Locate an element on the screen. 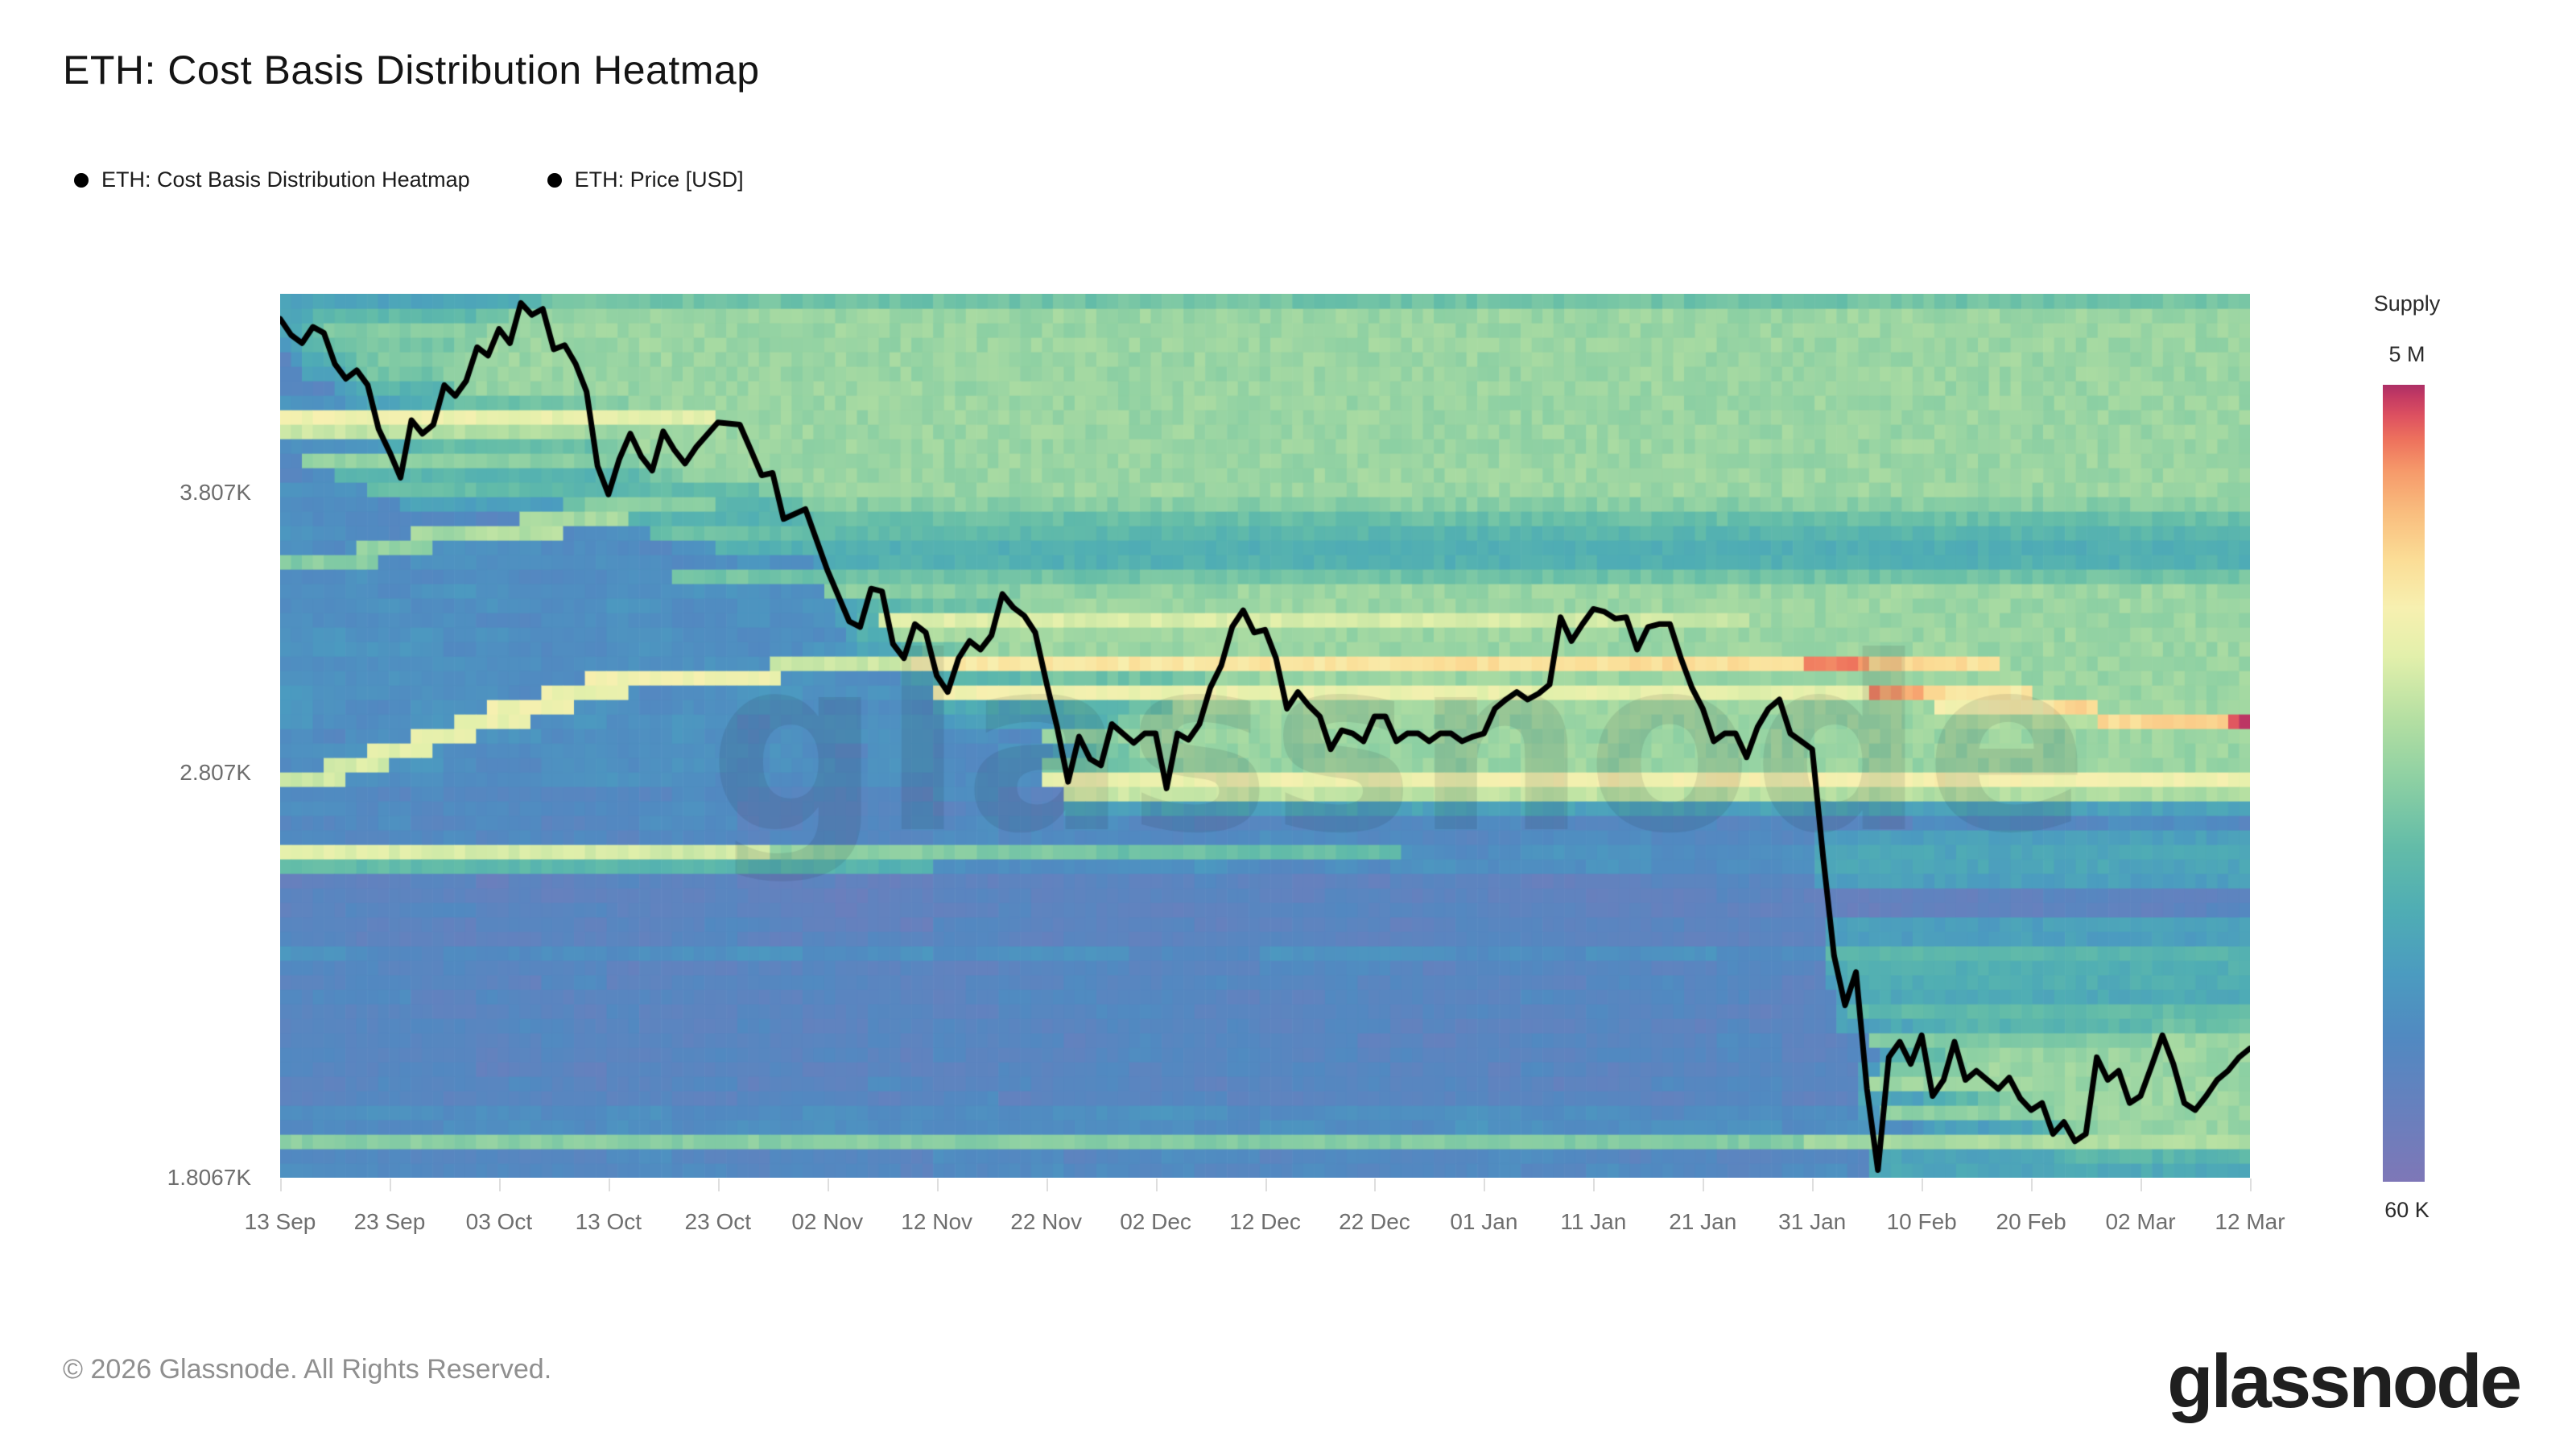  x-axis-tick-label: 23 Sep is located at coordinates (389, 1221).